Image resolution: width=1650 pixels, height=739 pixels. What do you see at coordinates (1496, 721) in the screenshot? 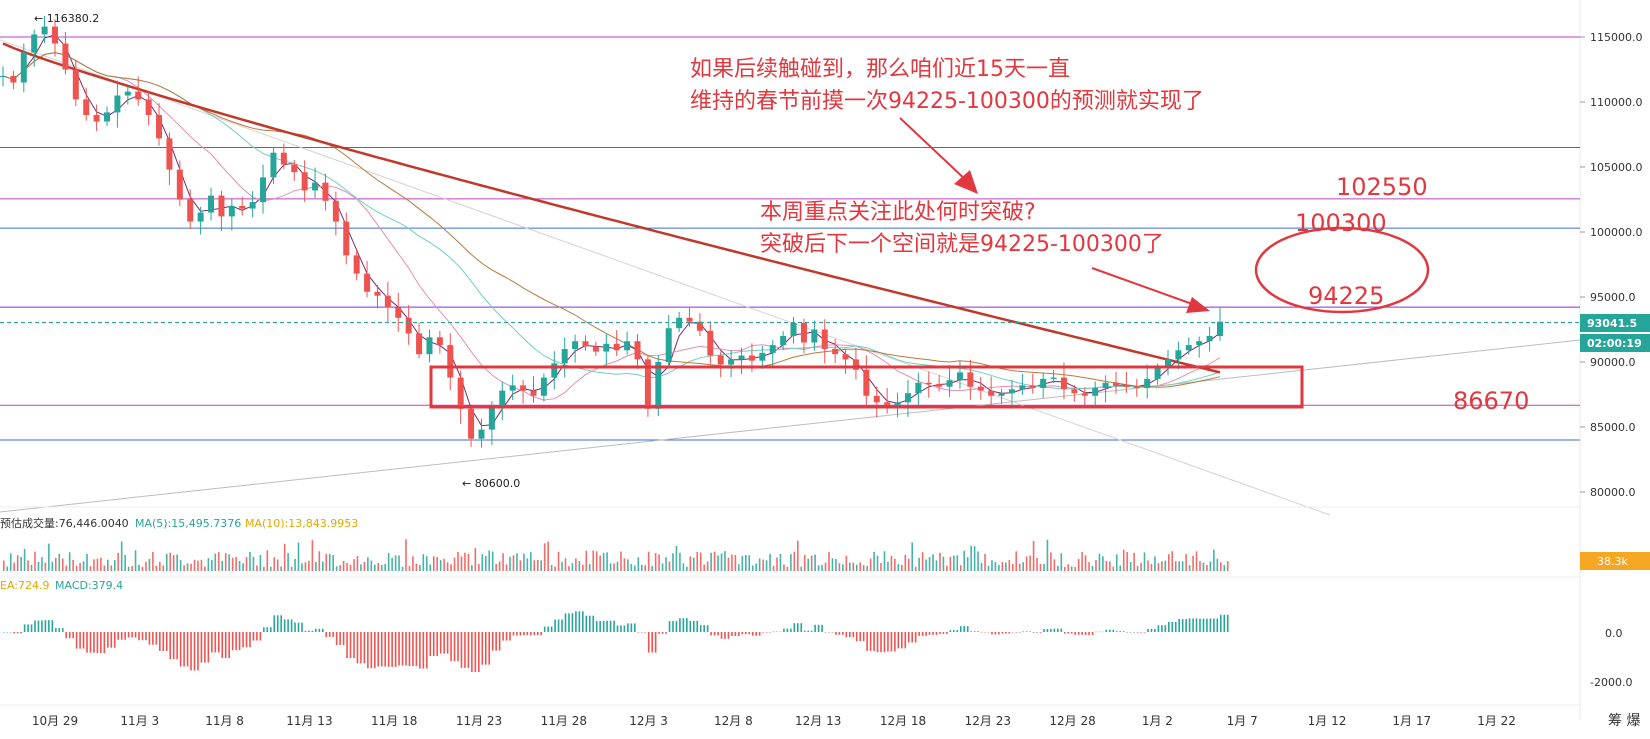
I see `time-label: 1月 22` at bounding box center [1496, 721].